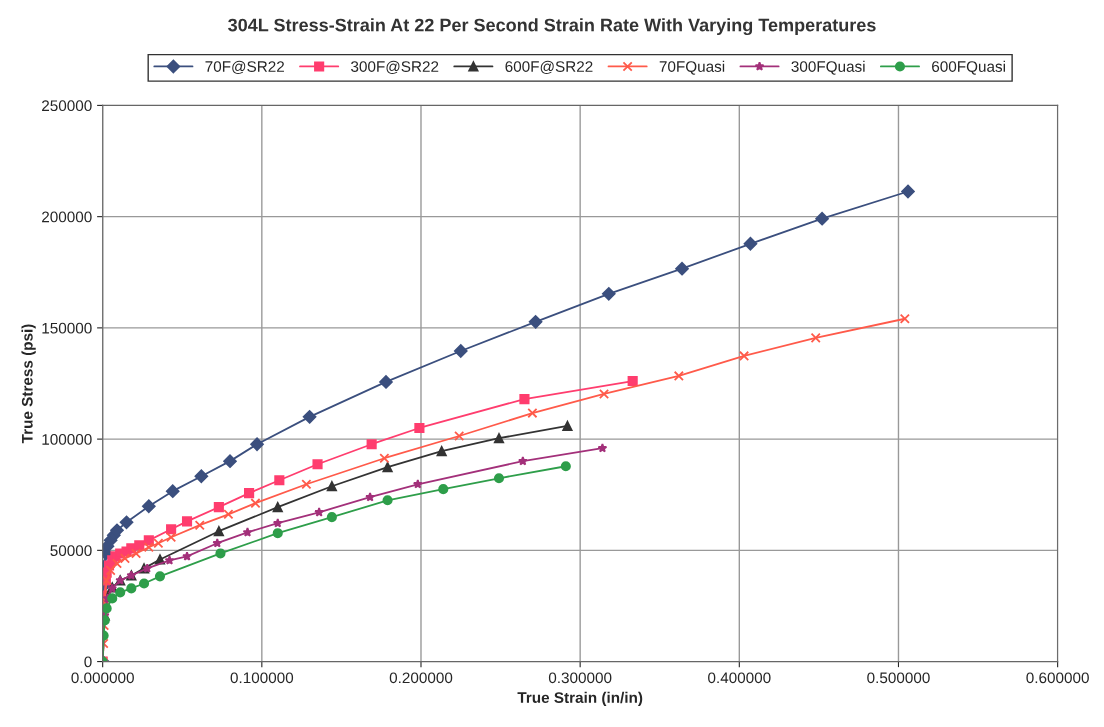  I want to click on y-tick-label: 0, so click(88, 662).